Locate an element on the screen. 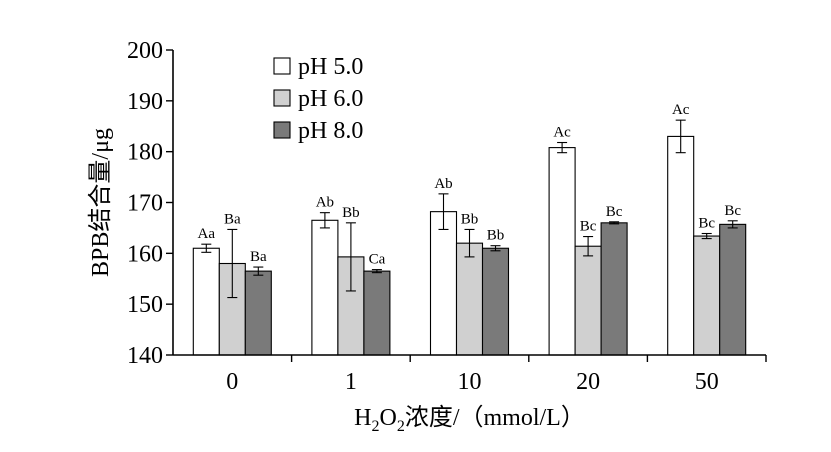 Image resolution: width=831 pixels, height=452 pixels. legend: pH 5.0 pH 6.0 pH 8.0 is located at coordinates (318, 99).